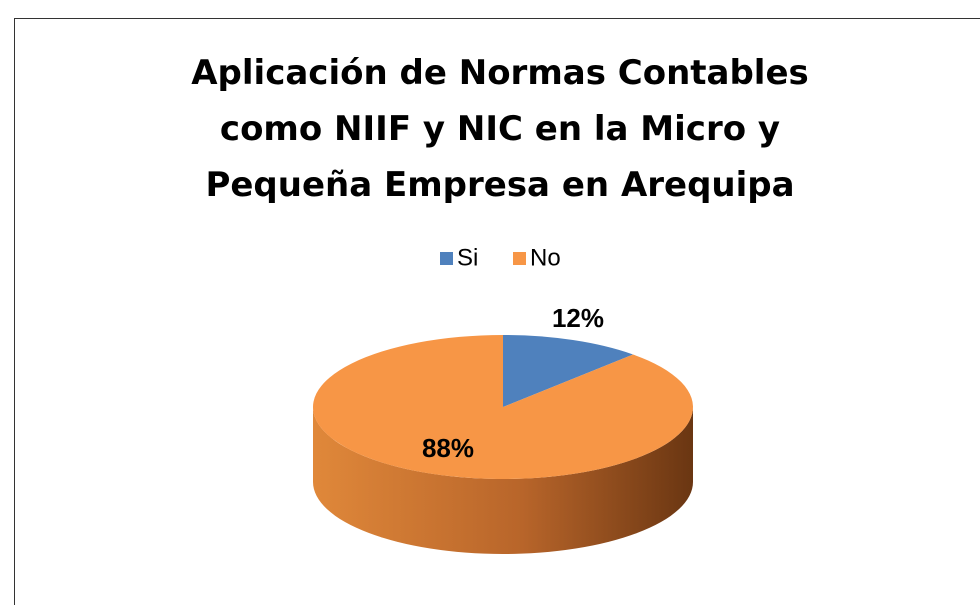 This screenshot has height=605, width=980. I want to click on legend-label: Si, so click(467, 257).